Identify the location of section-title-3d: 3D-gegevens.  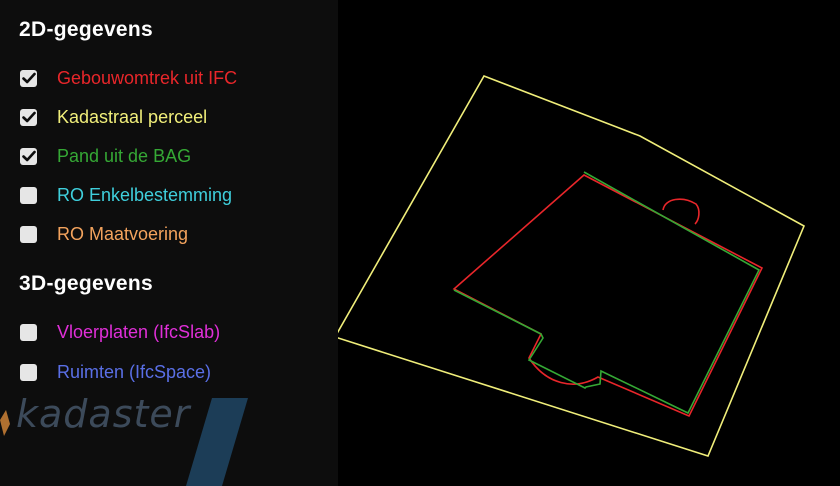
(86, 283).